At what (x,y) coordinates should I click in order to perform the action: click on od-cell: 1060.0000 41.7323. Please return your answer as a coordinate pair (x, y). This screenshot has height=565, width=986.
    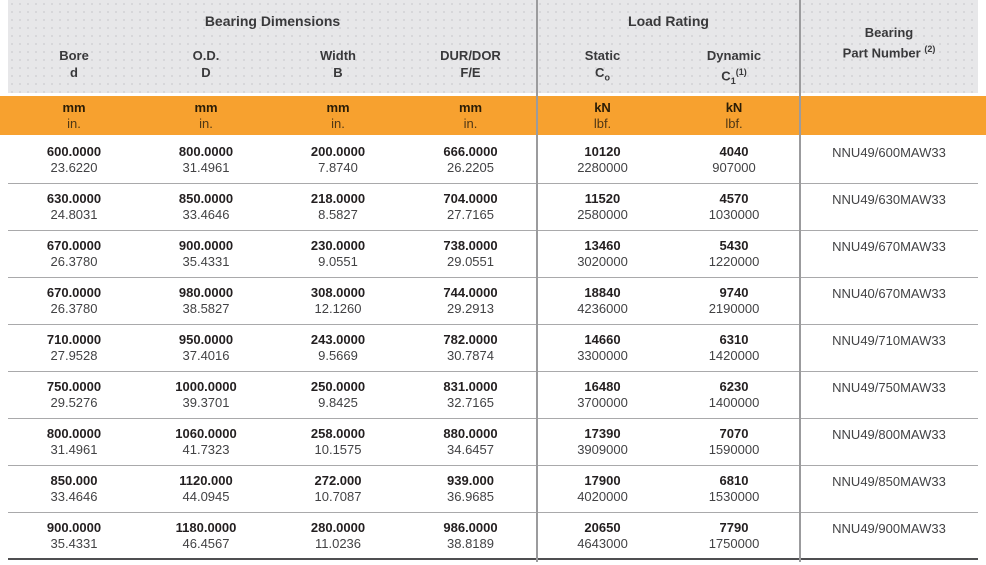
    Looking at the image, I should click on (206, 442).